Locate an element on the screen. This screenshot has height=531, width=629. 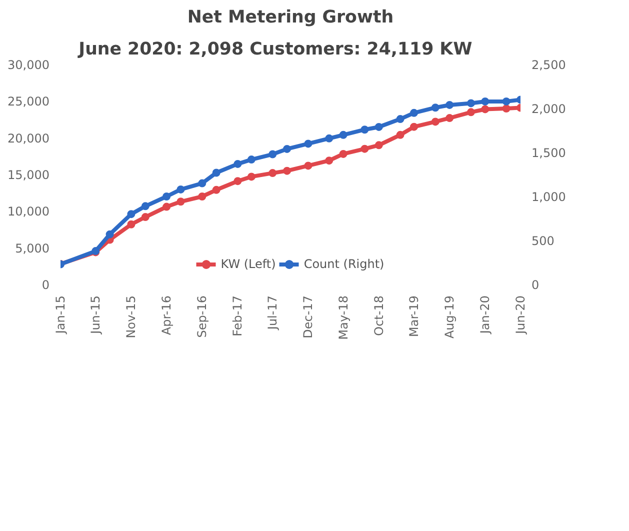
y2-tick-label: 1,500 is located at coordinates (549, 153).